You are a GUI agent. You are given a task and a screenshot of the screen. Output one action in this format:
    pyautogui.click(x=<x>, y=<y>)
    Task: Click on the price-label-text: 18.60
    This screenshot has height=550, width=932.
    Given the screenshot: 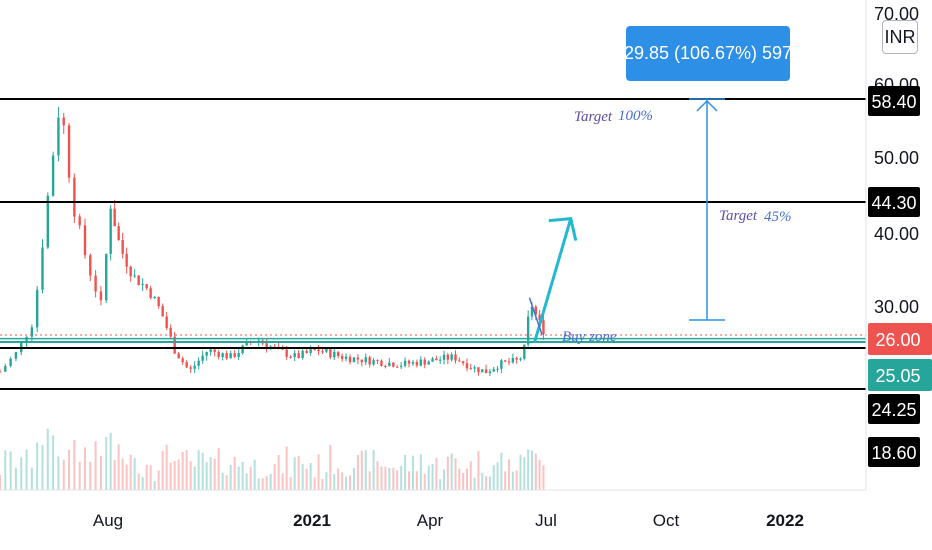 What is the action you would take?
    pyautogui.click(x=893, y=453)
    